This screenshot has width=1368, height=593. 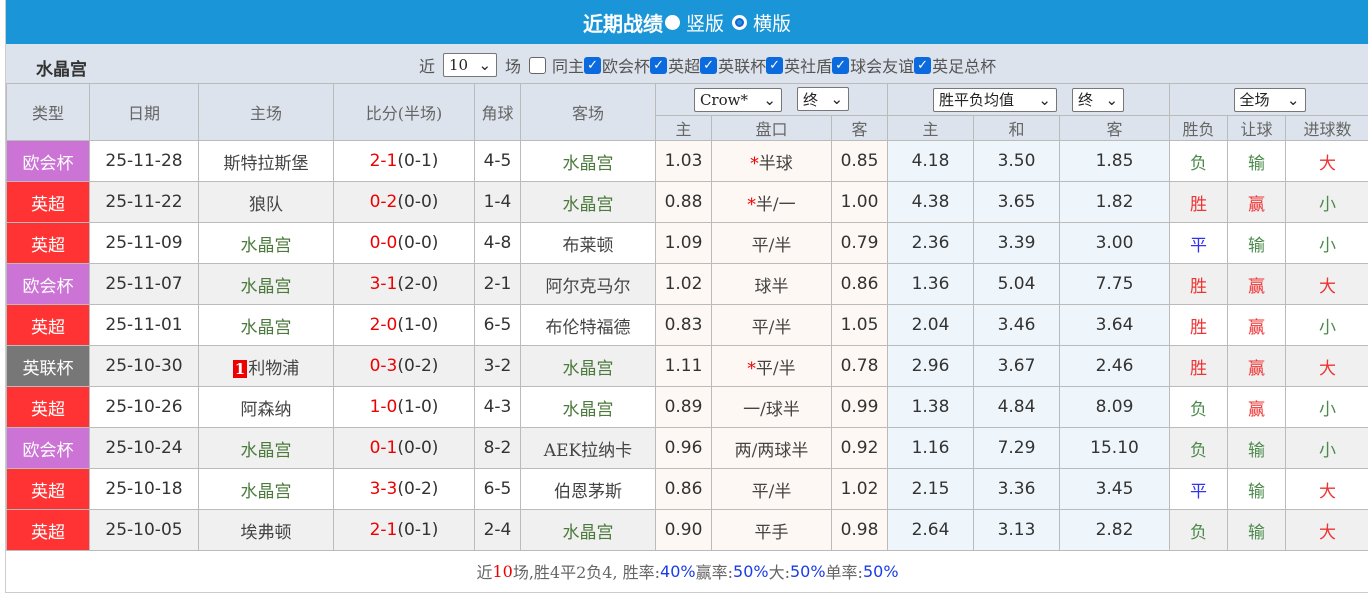 What do you see at coordinates (1098, 99) in the screenshot?
I see `odds-final-select: 终 ⌄` at bounding box center [1098, 99].